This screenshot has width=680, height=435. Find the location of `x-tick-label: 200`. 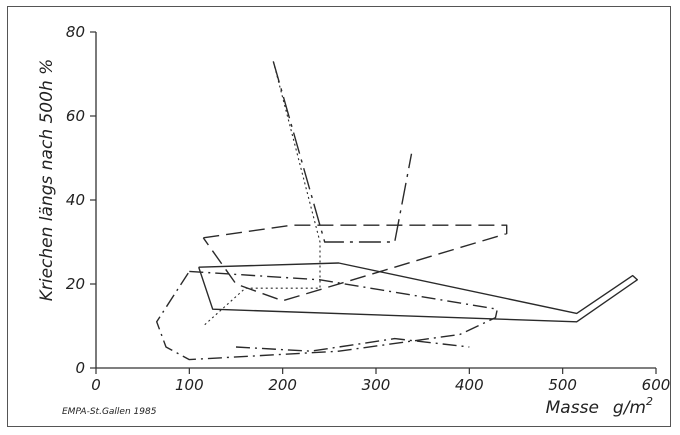

x-tick-label: 200 is located at coordinates (282, 385).